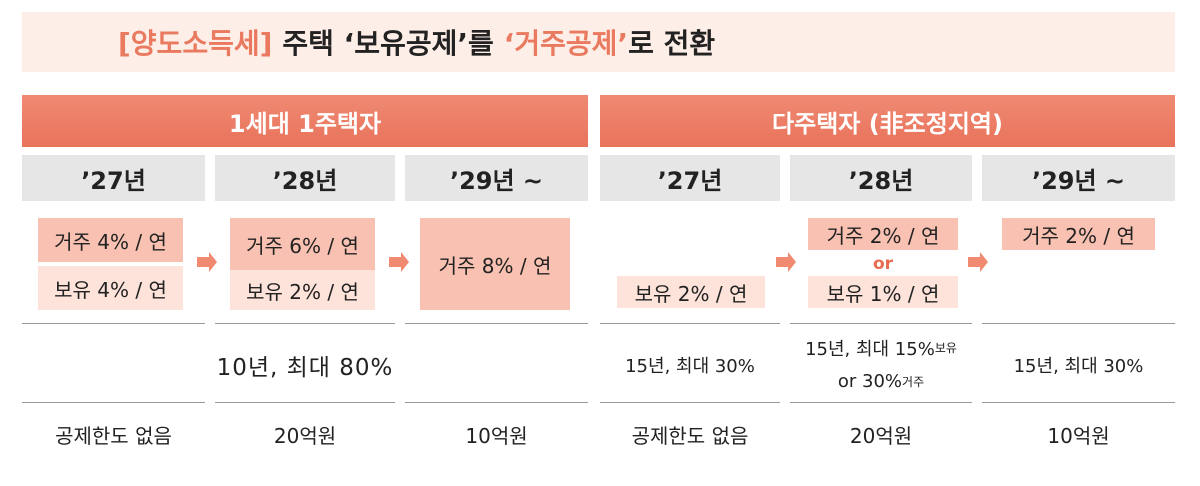 The width and height of the screenshot is (1200, 486). Describe the element at coordinates (566, 43) in the screenshot. I see `title-highlight: ‘거주공제’` at that location.